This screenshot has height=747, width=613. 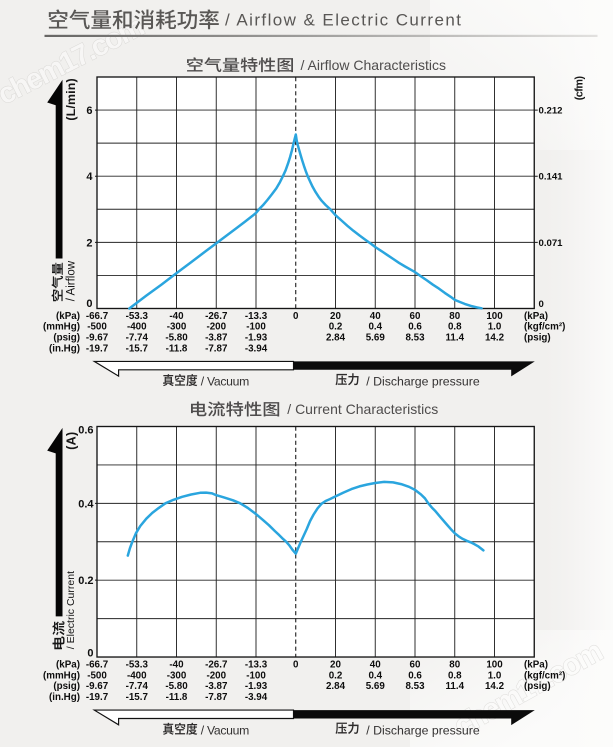 I want to click on svg-text: / Electric Current, so click(x=71, y=610).